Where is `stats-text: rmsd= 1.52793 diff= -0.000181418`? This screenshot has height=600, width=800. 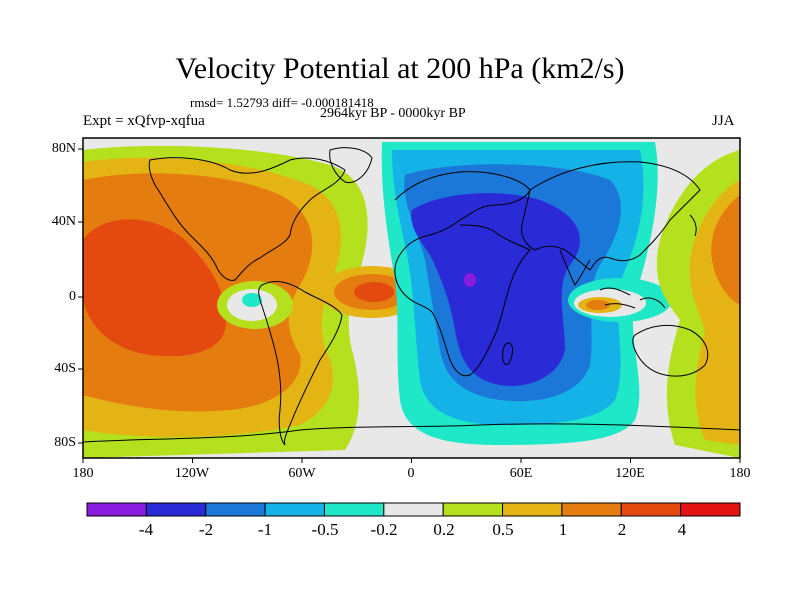 stats-text: rmsd= 1.52793 diff= -0.000181418 is located at coordinates (282, 102).